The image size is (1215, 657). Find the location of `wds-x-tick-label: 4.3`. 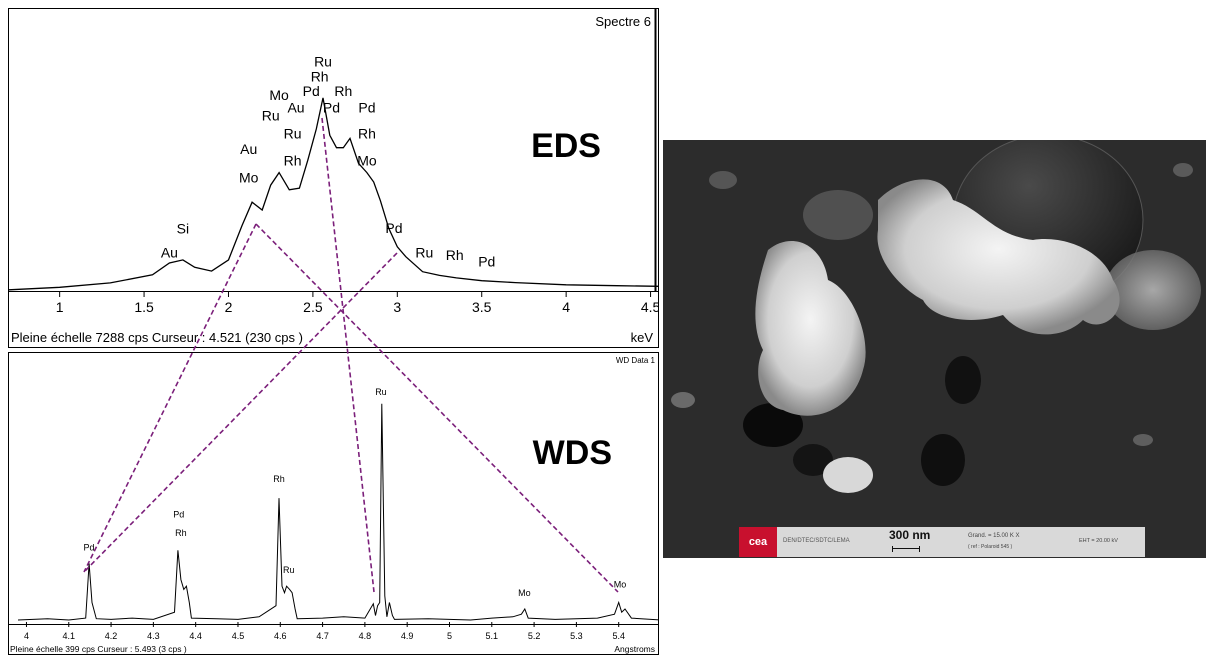

wds-x-tick-label: 4.3 is located at coordinates (153, 636).